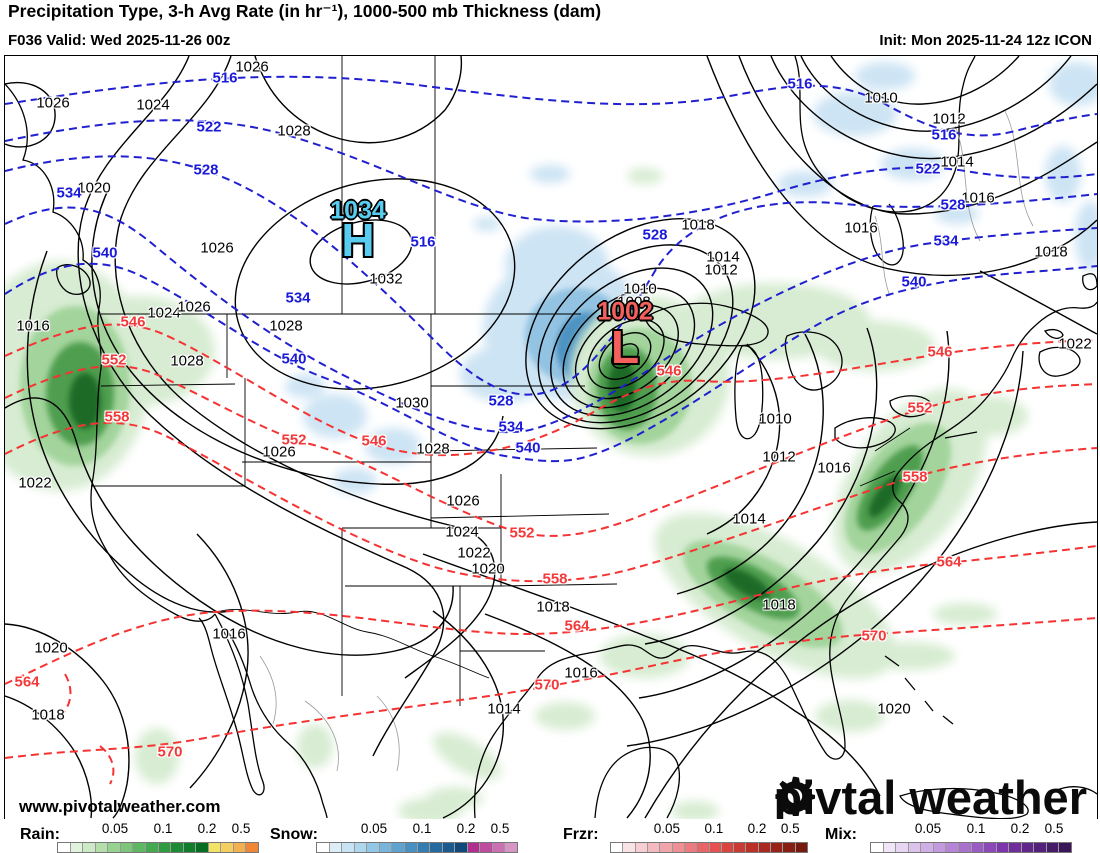 Image resolution: width=1100 pixels, height=853 pixels. I want to click on legend-label-mix: Mix:, so click(841, 834).